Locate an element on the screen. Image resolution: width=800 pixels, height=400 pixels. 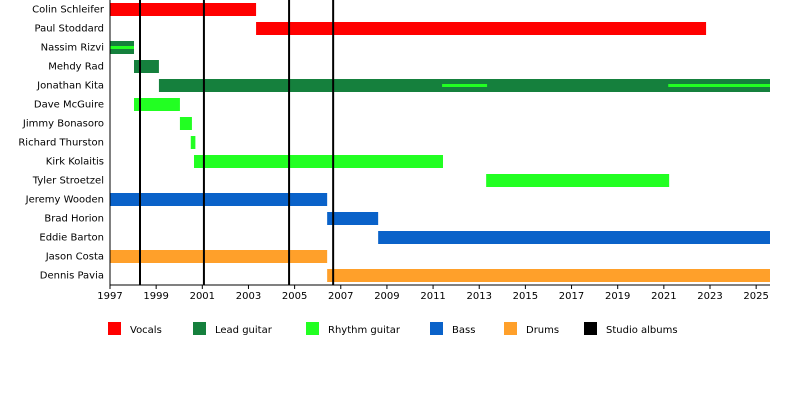
member-label: Nassim Rizvi is located at coordinates (72, 48).